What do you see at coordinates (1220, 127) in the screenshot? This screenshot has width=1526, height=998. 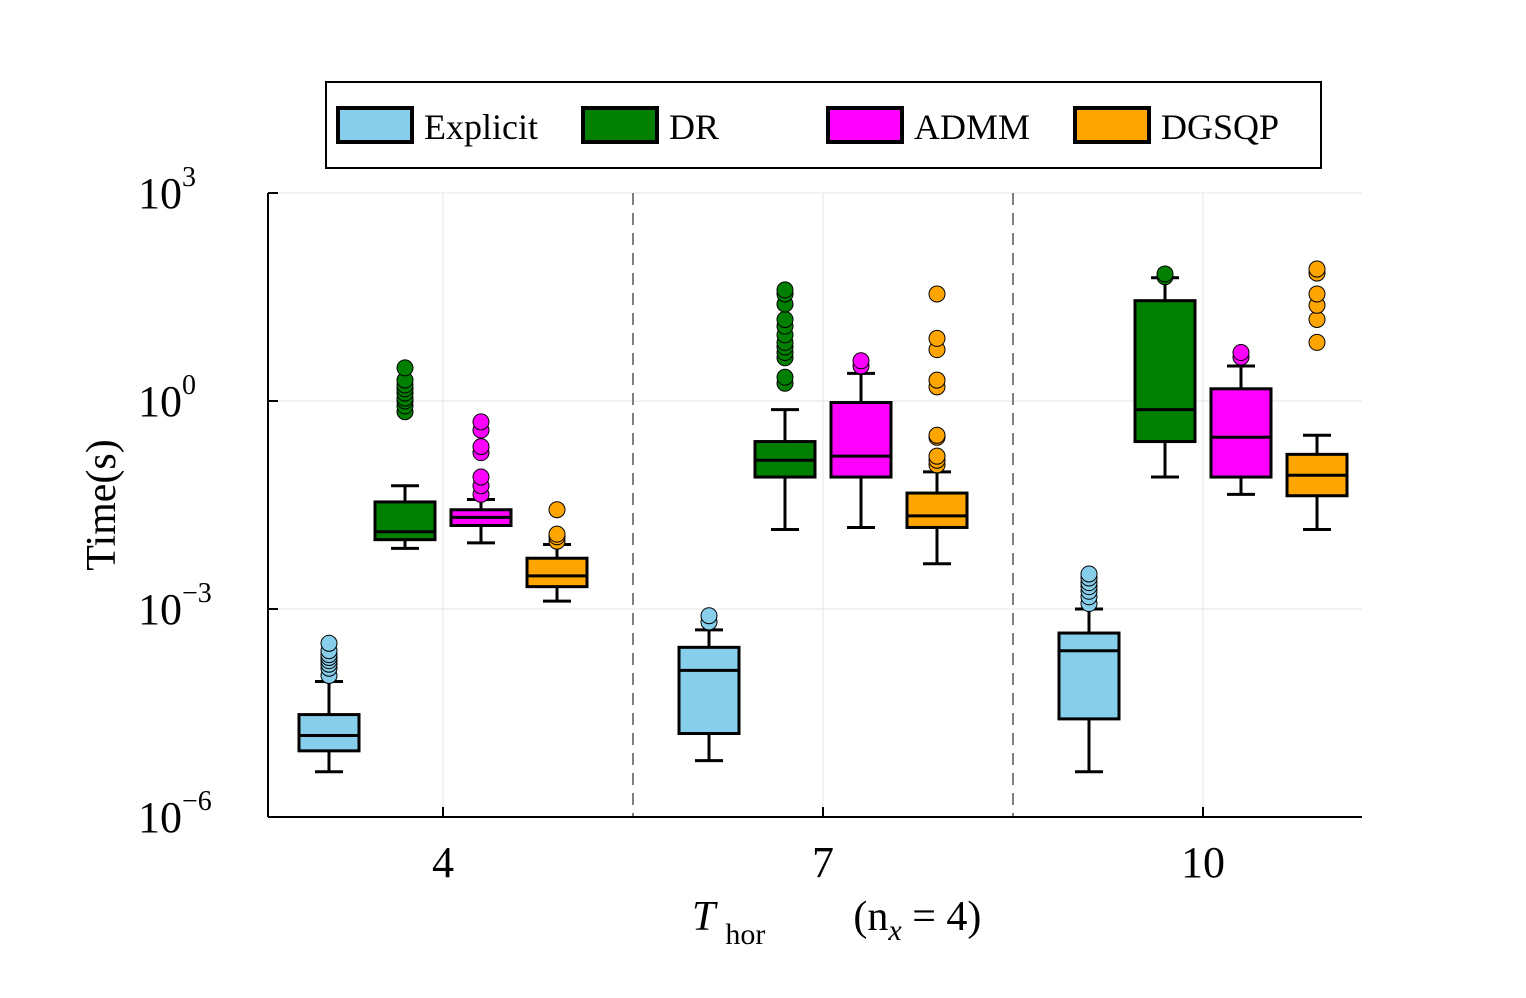 I see `legend-label-dgsqp: DGSQP` at bounding box center [1220, 127].